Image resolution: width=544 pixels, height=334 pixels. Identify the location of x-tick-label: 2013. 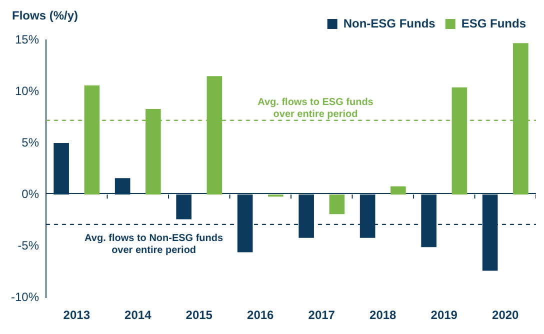
(76, 315).